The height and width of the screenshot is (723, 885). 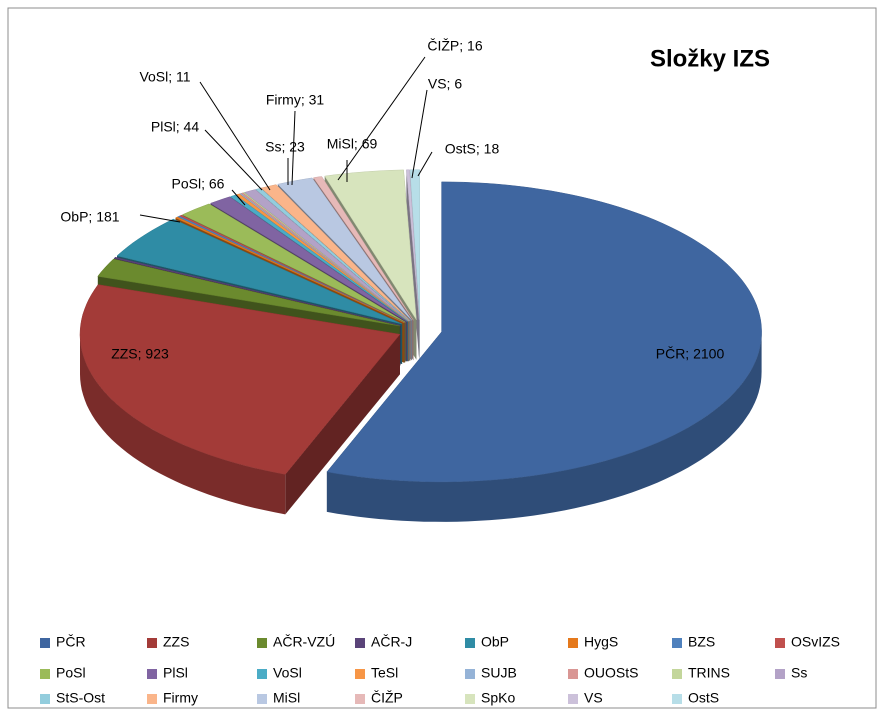 What do you see at coordinates (285, 147) in the screenshot?
I see `data-label: Ss; 23` at bounding box center [285, 147].